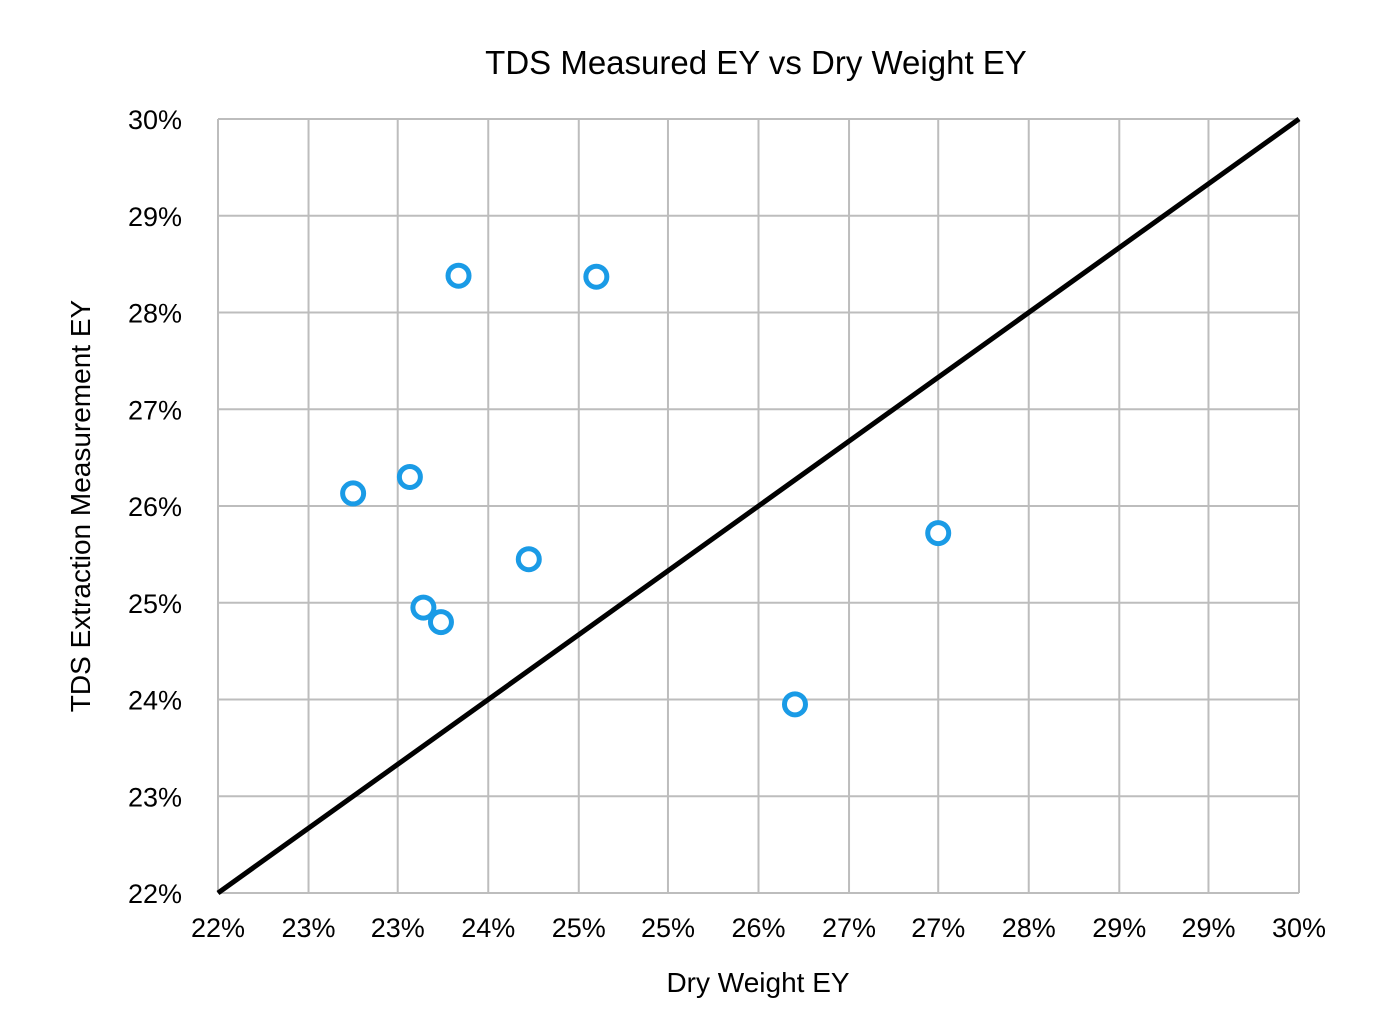  What do you see at coordinates (757, 982) in the screenshot?
I see `x-axis-label: Dry Weight EY` at bounding box center [757, 982].